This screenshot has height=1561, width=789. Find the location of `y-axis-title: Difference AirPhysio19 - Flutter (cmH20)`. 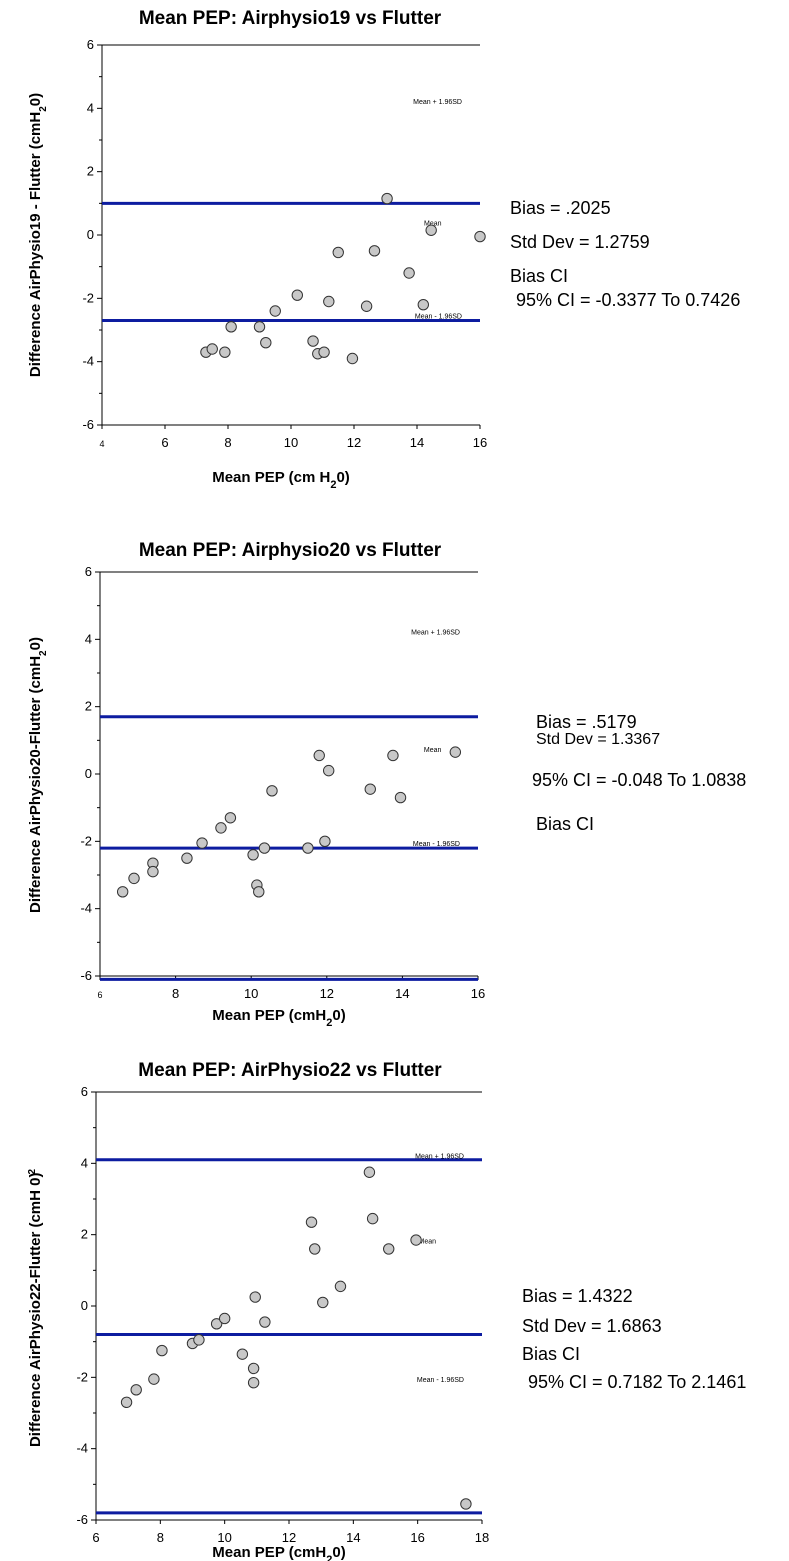

y-axis-title: Difference AirPhysio19 - Flutter (cmH20) is located at coordinates (38, 235).